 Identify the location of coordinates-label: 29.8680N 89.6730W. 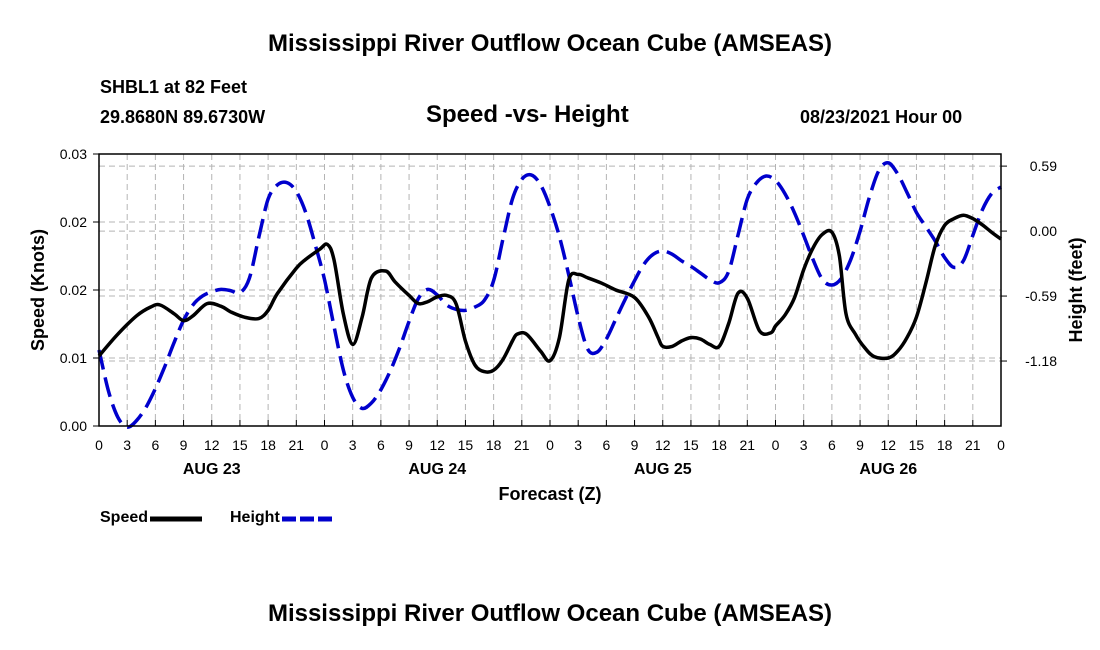
(183, 117).